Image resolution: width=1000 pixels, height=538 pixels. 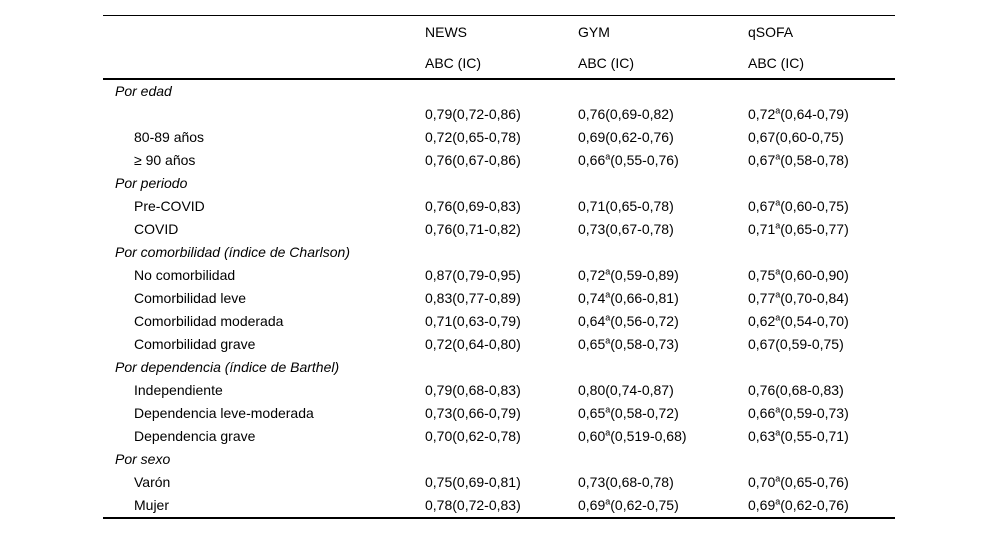 What do you see at coordinates (499, 367) in the screenshot?
I see `section-title-row: Por dependencia (índice de Barthel)` at bounding box center [499, 367].